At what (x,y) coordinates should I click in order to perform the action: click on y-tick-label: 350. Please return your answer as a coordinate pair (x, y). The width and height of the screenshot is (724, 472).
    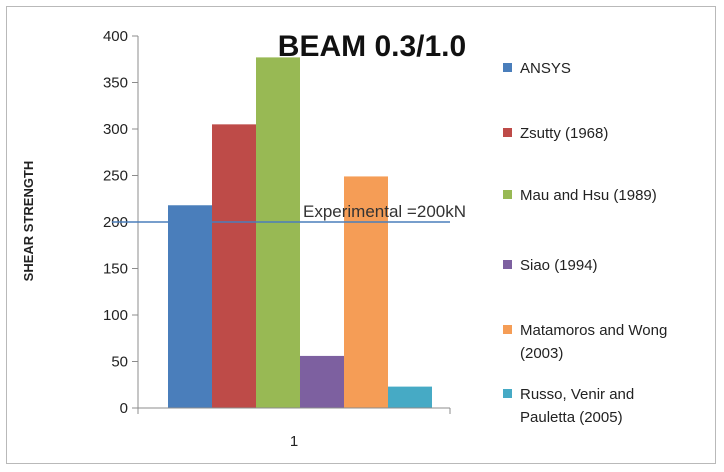
    Looking at the image, I should click on (115, 83).